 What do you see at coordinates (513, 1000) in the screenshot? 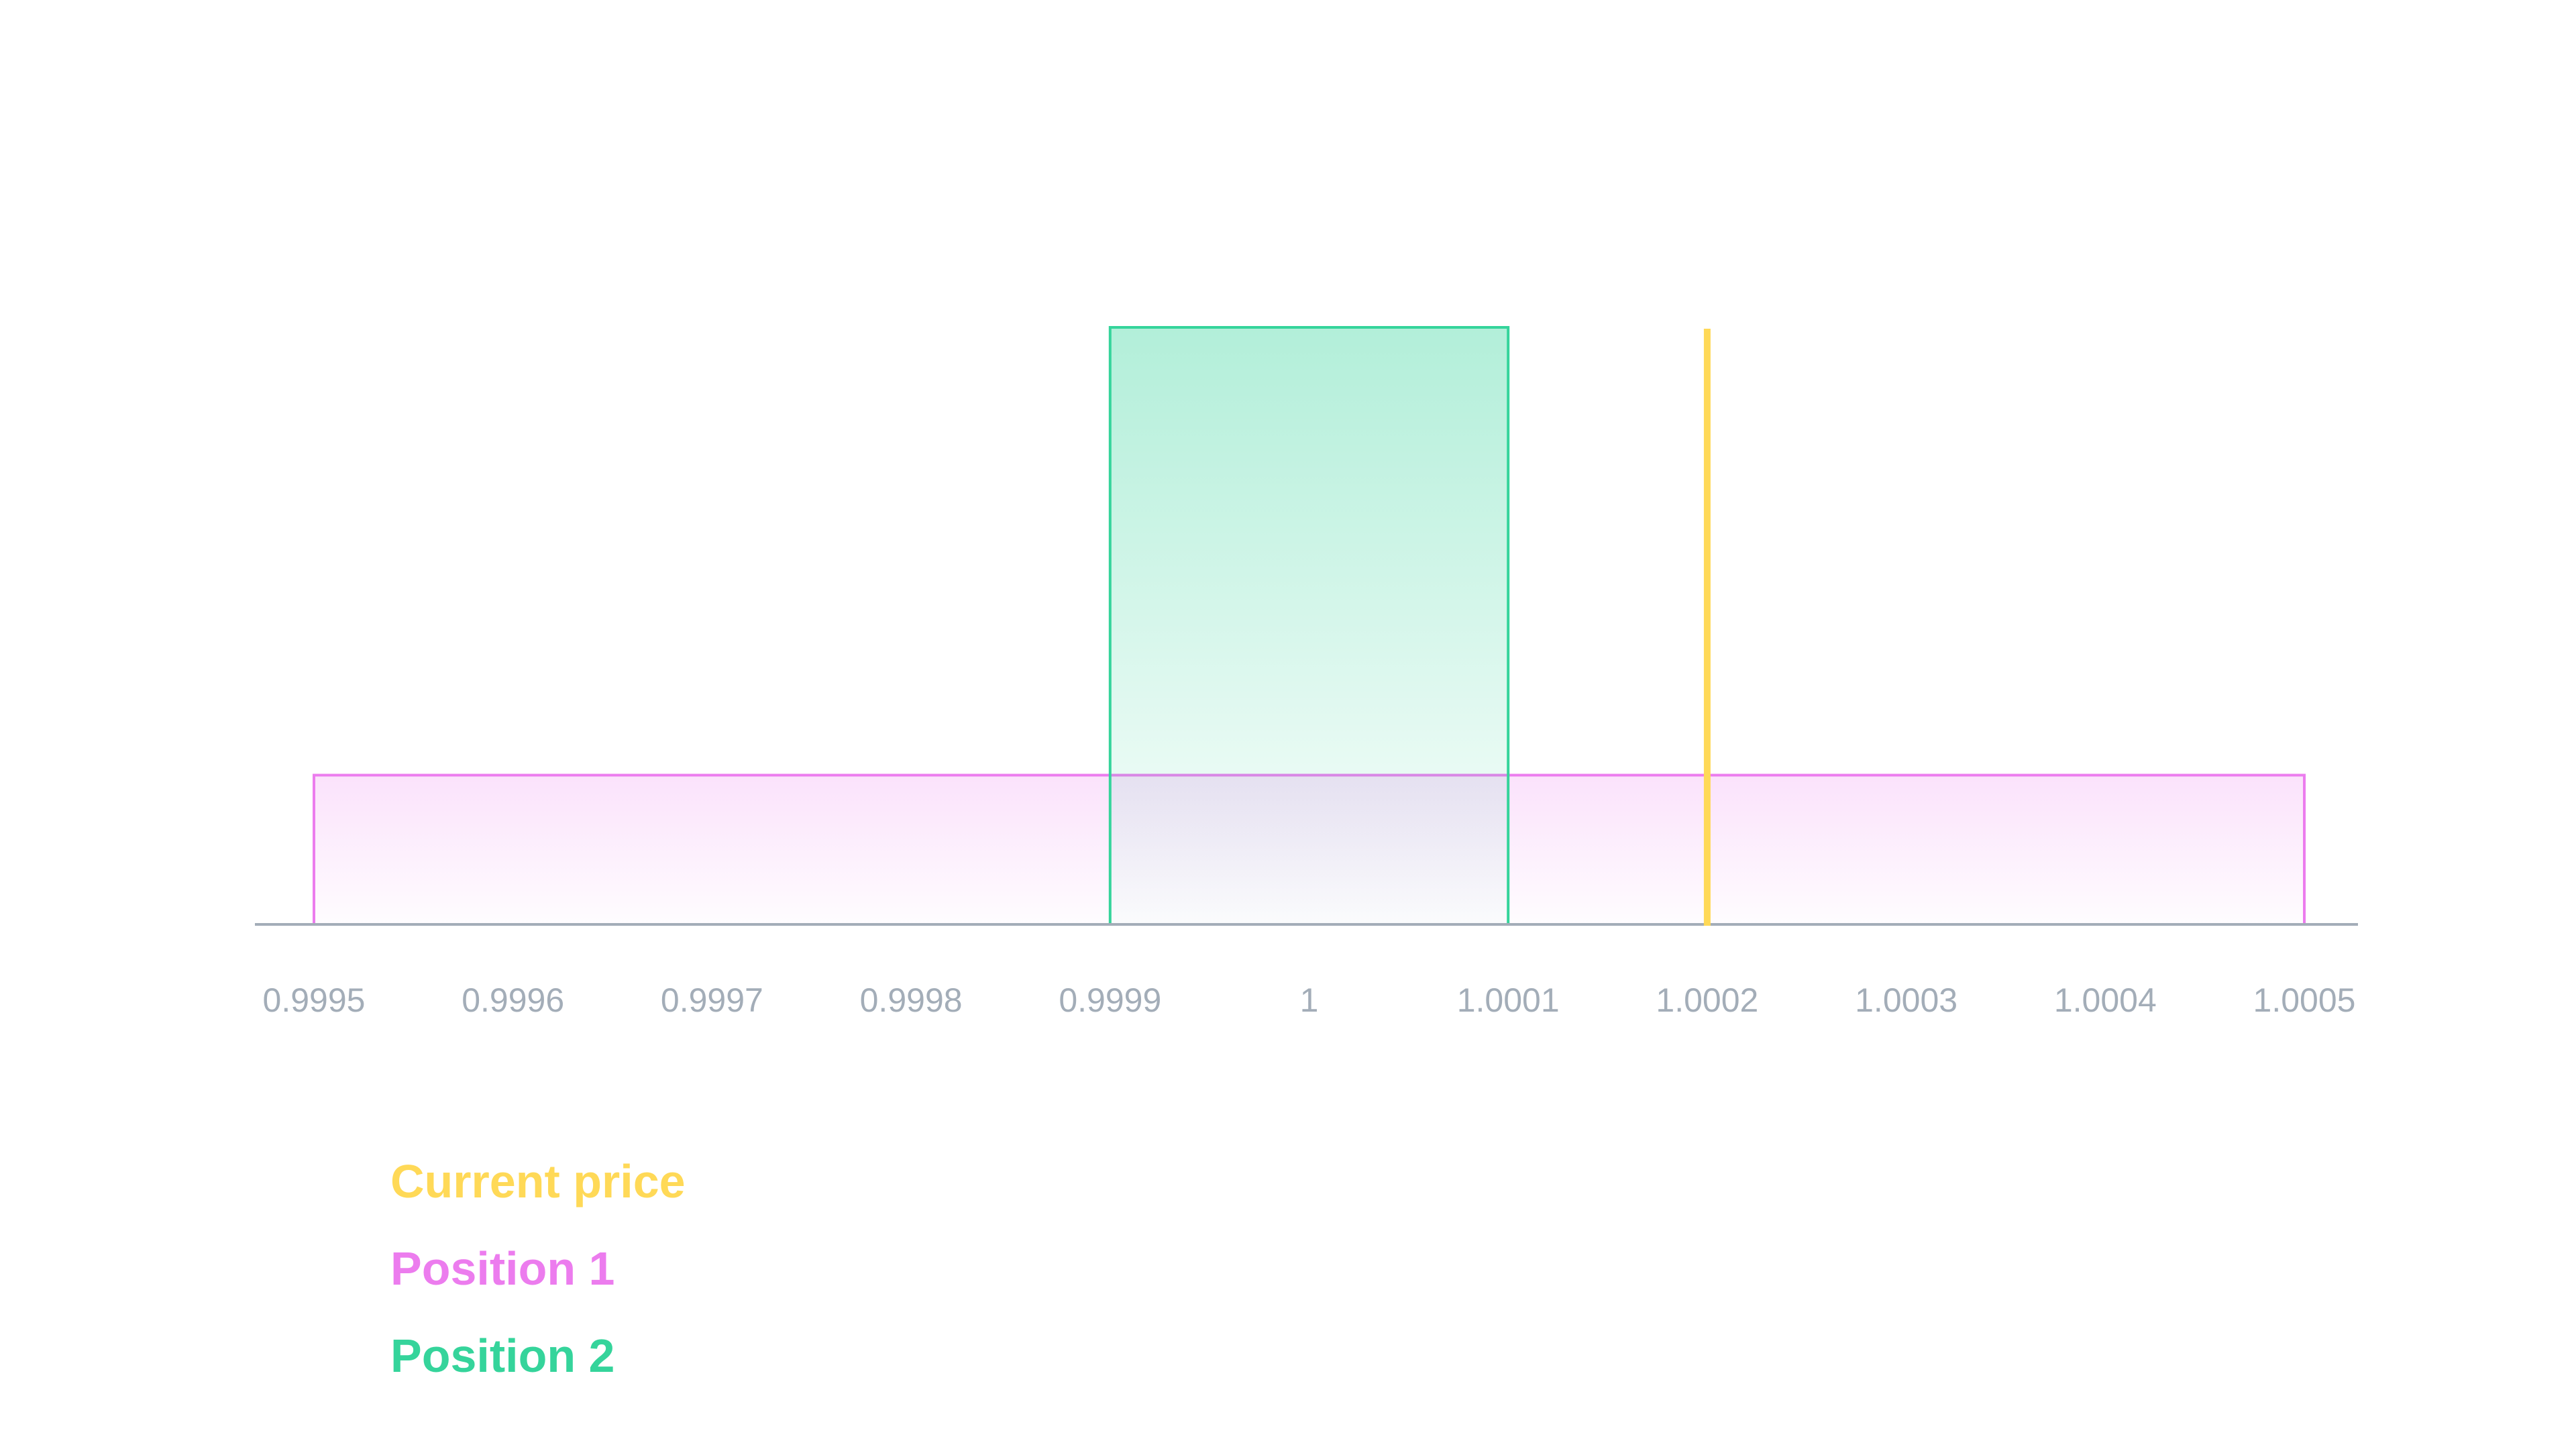
I see `x-tick-label: 0.9996` at bounding box center [513, 1000].